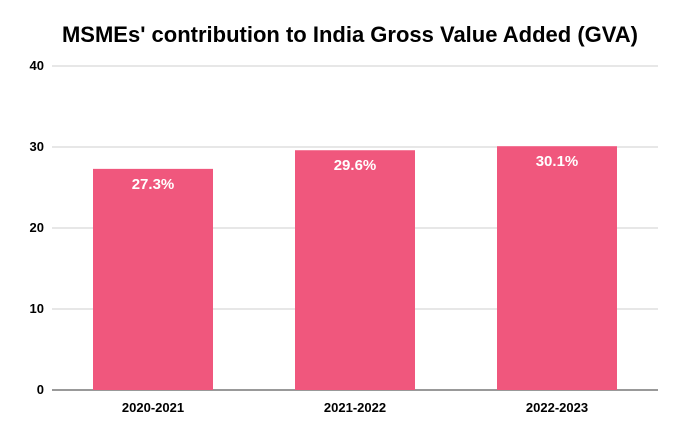 The width and height of the screenshot is (700, 433). I want to click on x-tick-label: 2021-2022, so click(355, 407).